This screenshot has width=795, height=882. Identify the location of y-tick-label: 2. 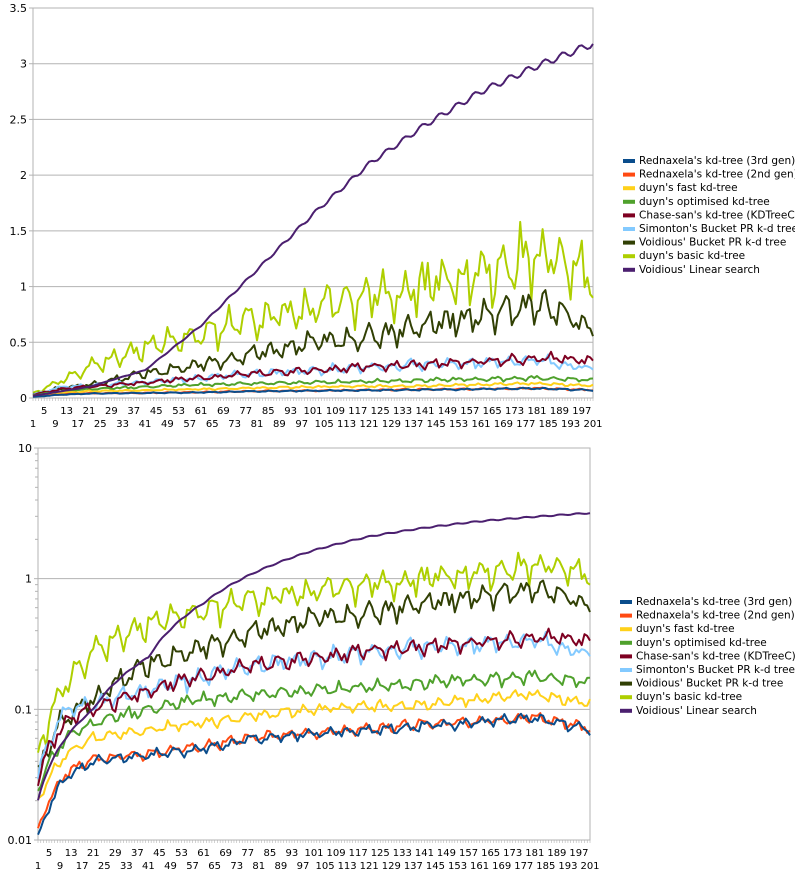
(23, 175).